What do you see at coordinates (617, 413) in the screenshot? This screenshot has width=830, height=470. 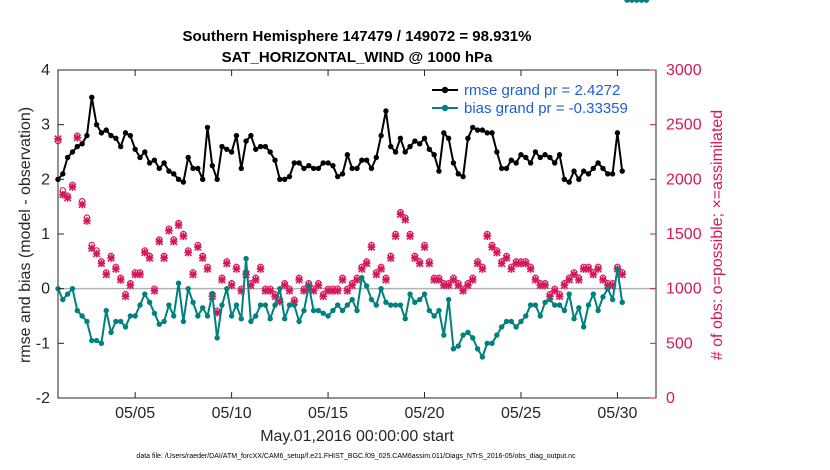 I see `x-tick-label: 05/30` at bounding box center [617, 413].